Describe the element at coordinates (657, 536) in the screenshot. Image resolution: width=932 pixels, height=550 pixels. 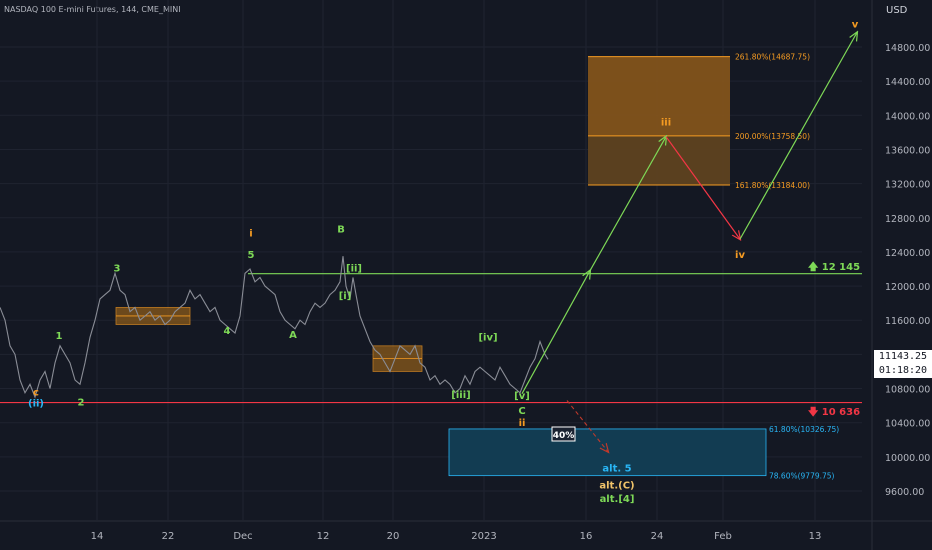
I see `x-tick-label: 24` at that location.